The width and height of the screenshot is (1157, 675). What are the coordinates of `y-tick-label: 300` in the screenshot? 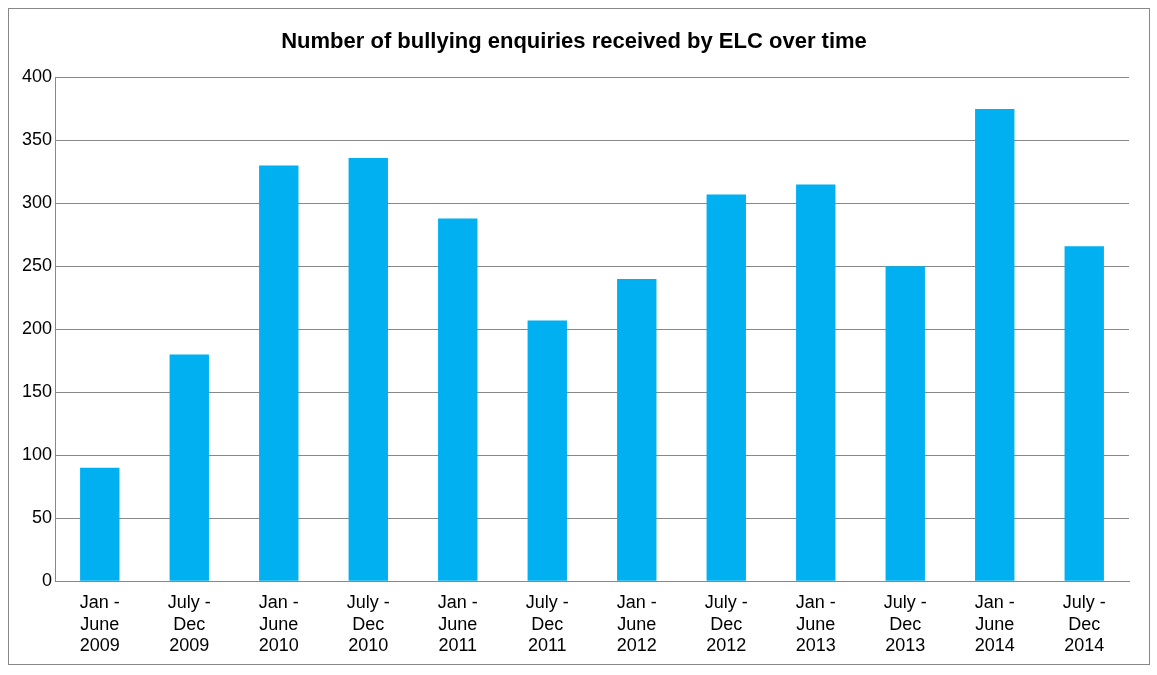 It's located at (37, 202).